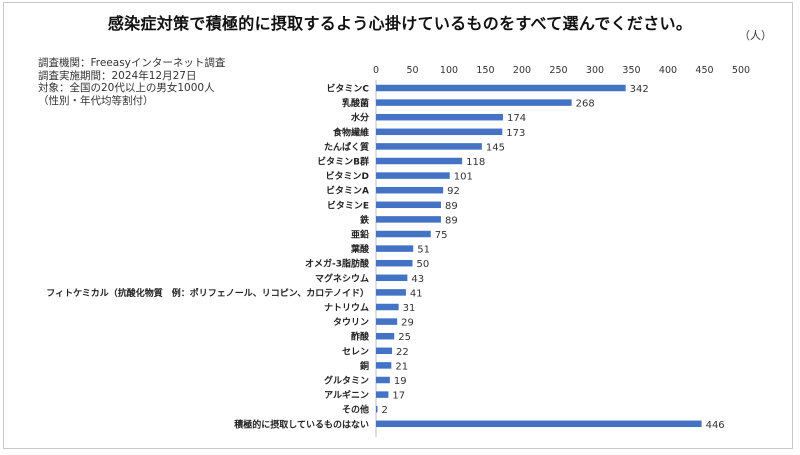 The height and width of the screenshot is (455, 800). Describe the element at coordinates (416, 293) in the screenshot. I see `value-label: 41` at that location.